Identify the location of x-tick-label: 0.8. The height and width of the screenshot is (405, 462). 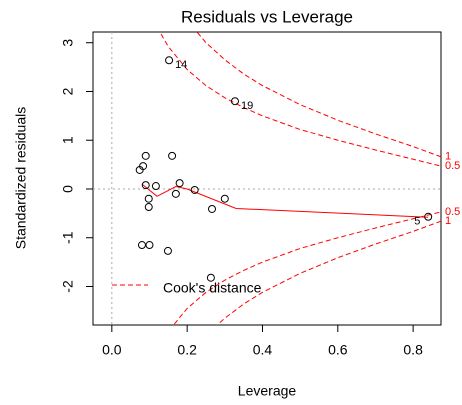
(413, 350).